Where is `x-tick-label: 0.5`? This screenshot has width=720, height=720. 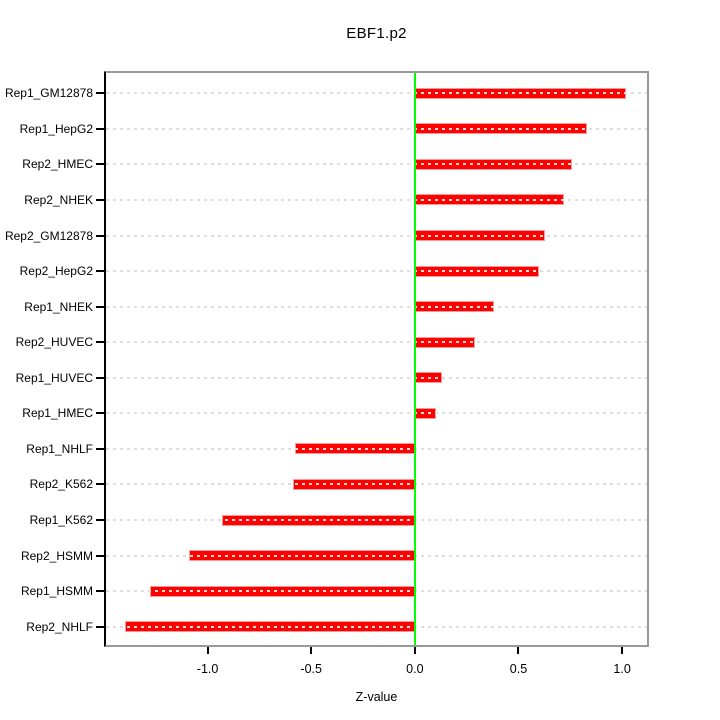 x-tick-label: 0.5 is located at coordinates (518, 669).